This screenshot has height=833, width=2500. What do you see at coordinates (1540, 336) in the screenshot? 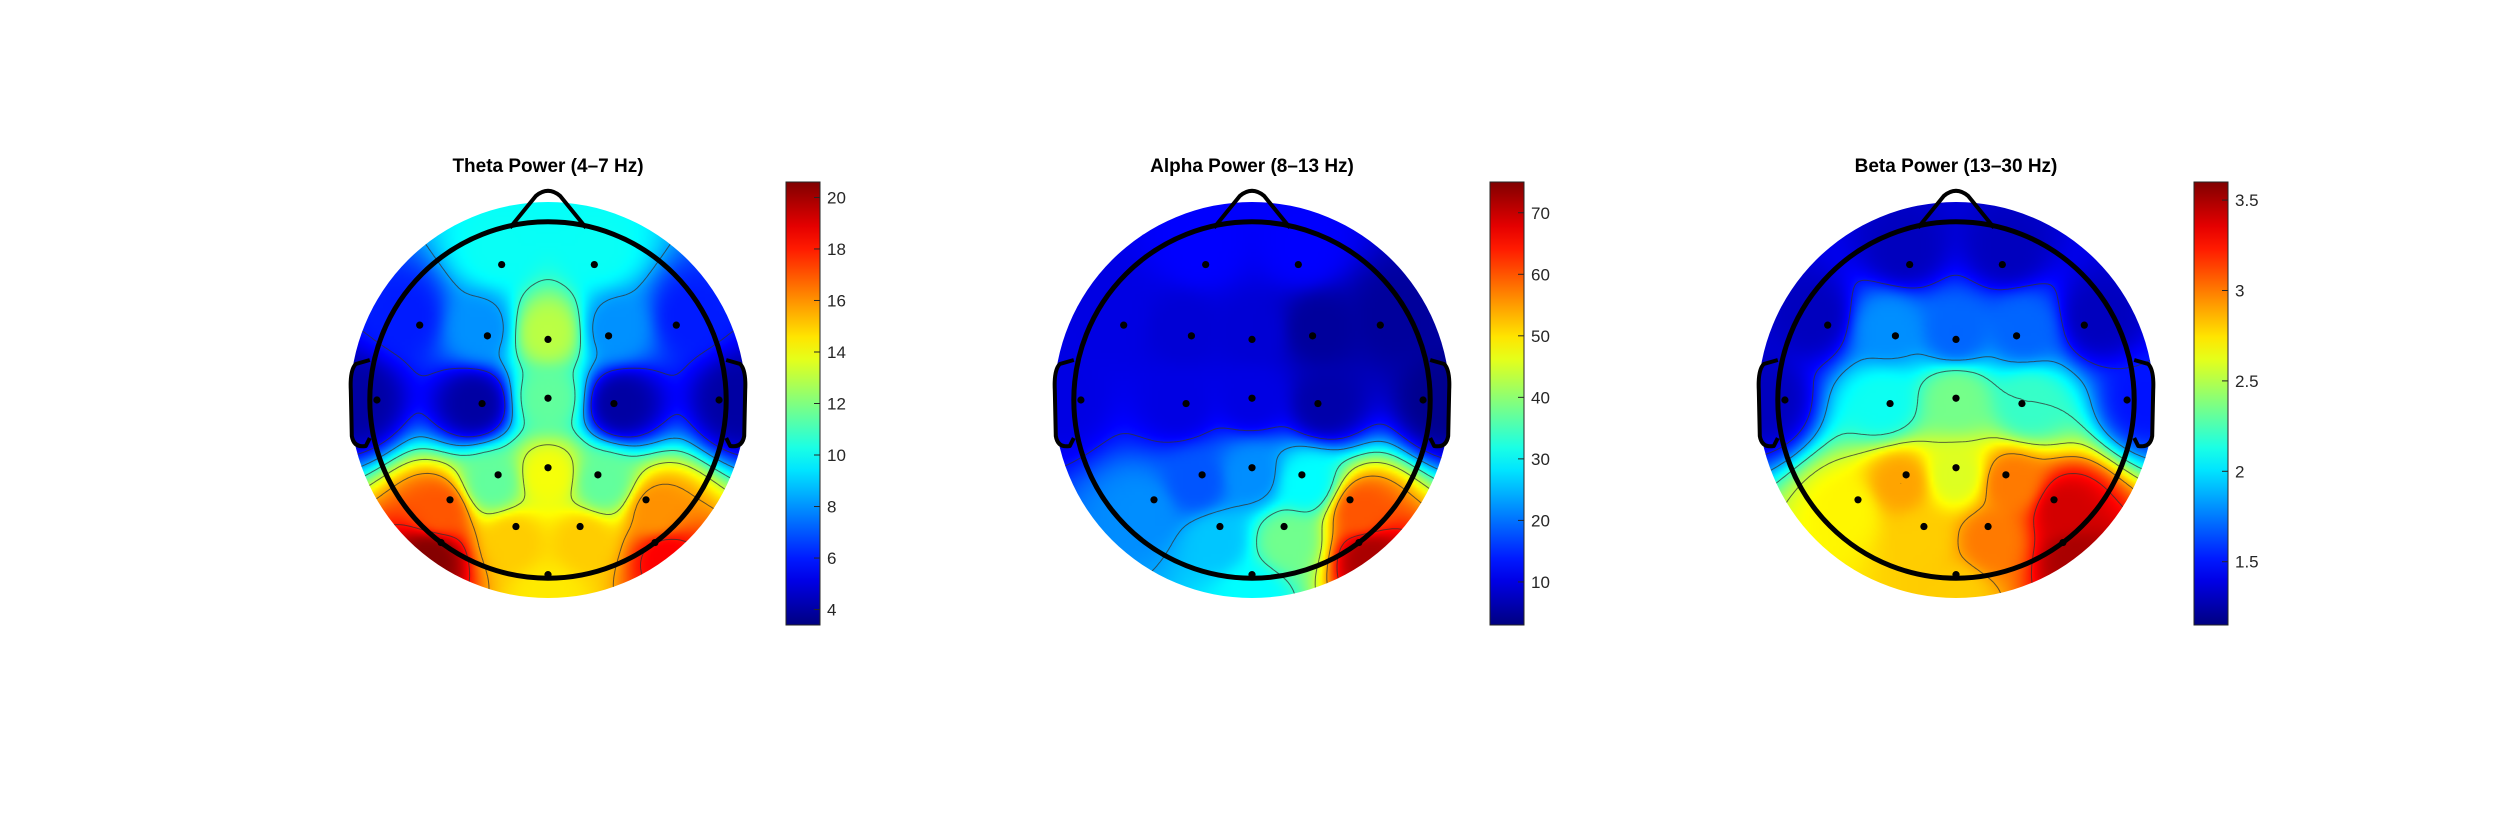
I see `colorbar-tick-label: 50` at bounding box center [1540, 336].